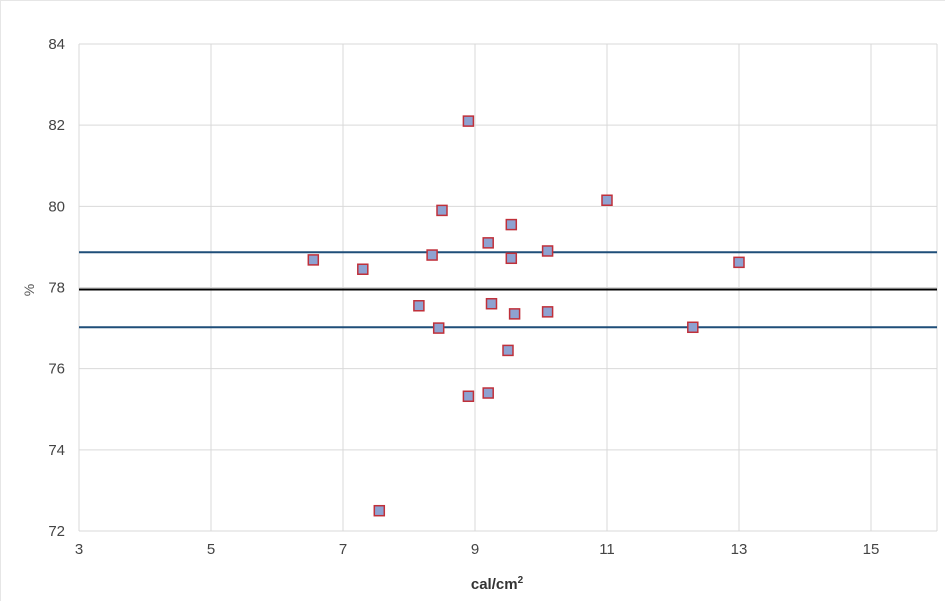 This screenshot has width=945, height=601. Describe the element at coordinates (56, 369) in the screenshot. I see `y-tick-label: 76` at that location.